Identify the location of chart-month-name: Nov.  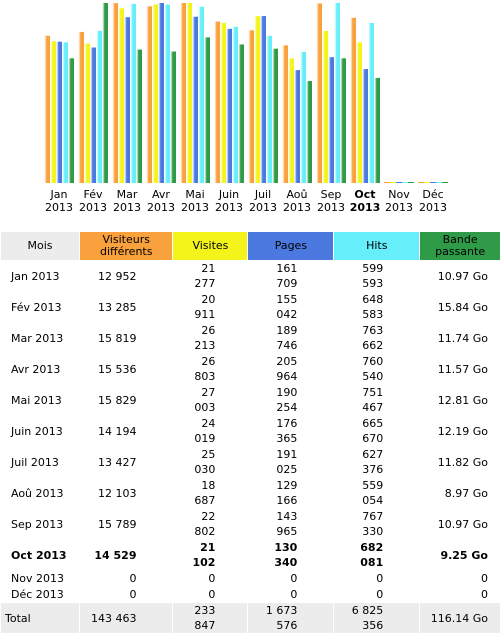
(399, 194).